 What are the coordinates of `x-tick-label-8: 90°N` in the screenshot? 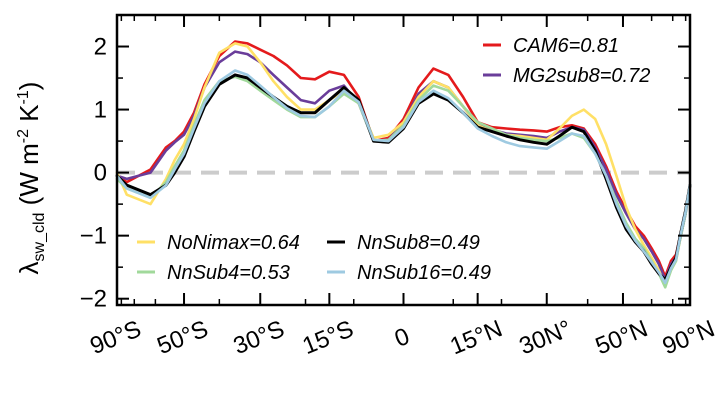 It's located at (689, 337).